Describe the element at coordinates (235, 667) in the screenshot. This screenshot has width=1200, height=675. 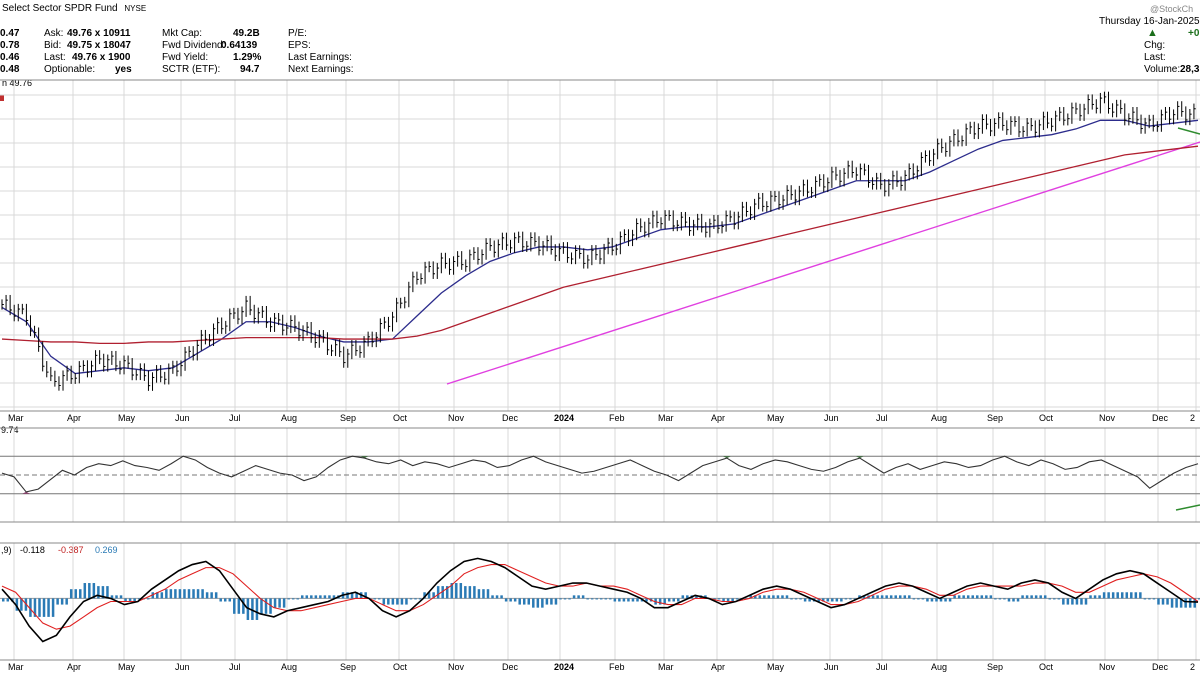
I see `macd-x-tick-jul: Jul` at that location.